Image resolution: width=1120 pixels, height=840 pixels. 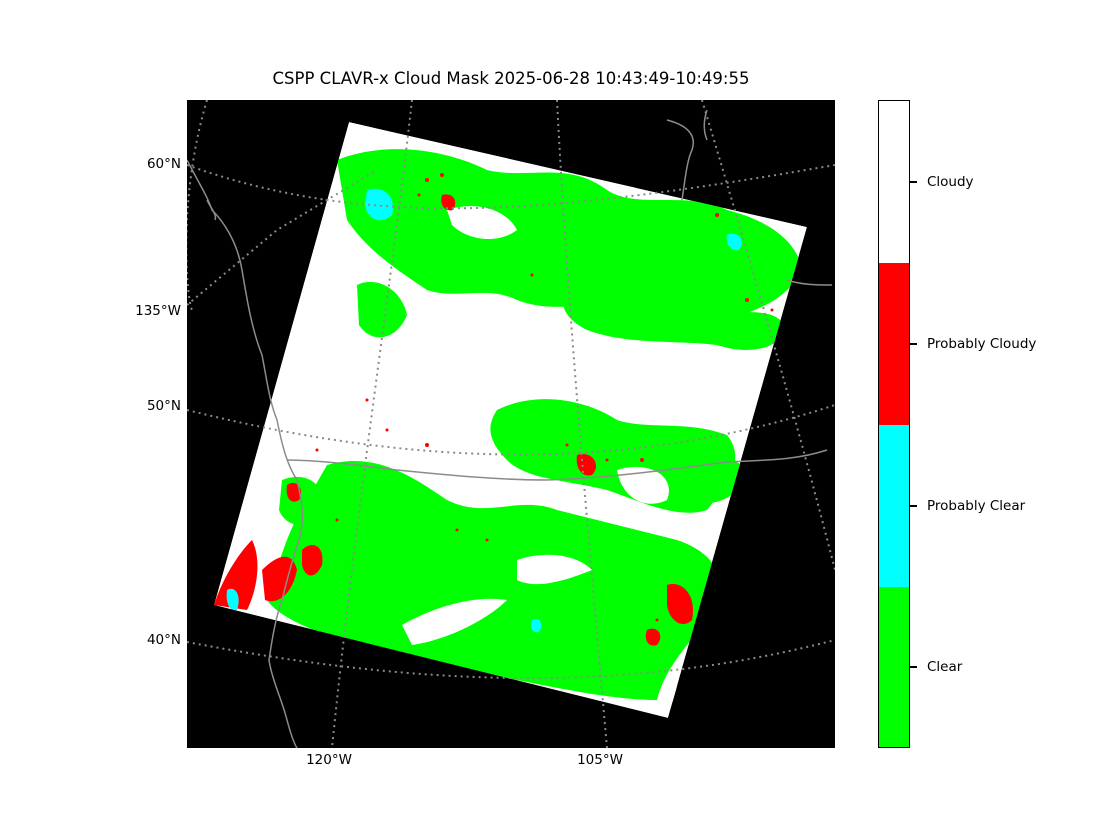 What do you see at coordinates (982, 344) in the screenshot?
I see `colorbar-label-probably-cloudy: Probably Cloudy` at bounding box center [982, 344].